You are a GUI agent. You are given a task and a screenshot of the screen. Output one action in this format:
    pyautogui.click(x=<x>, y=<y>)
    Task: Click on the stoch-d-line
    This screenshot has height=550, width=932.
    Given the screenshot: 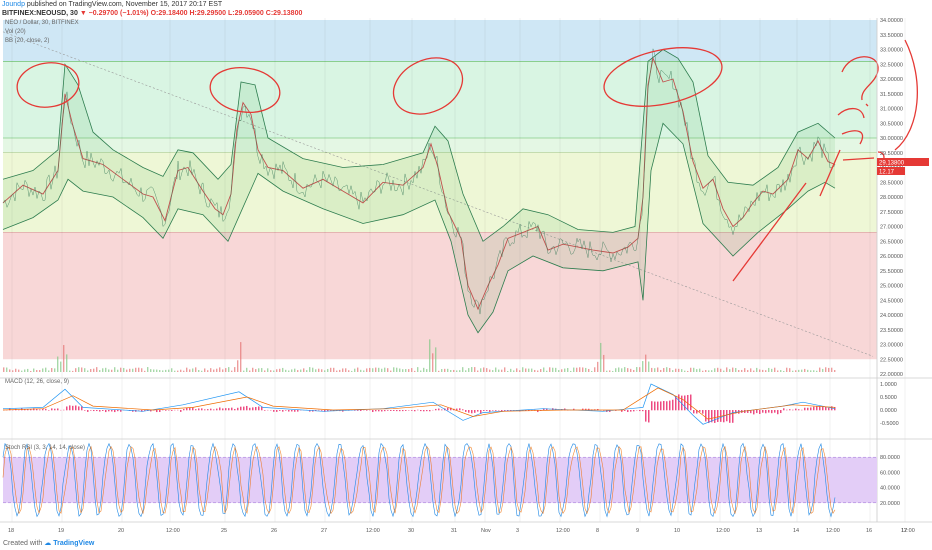 What is the action you would take?
    pyautogui.click(x=419, y=480)
    